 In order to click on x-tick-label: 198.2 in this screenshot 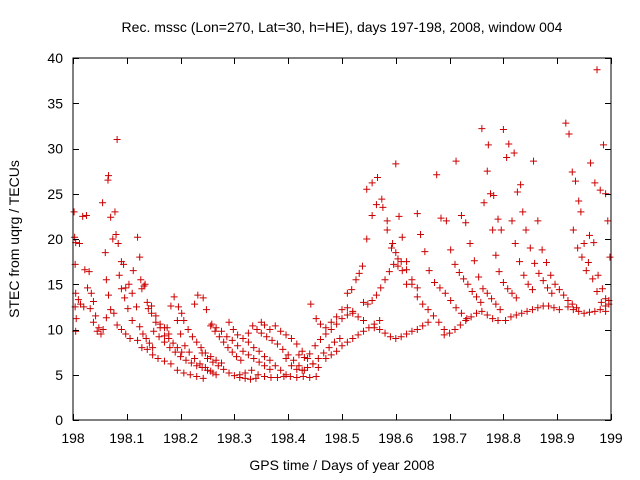, I will do `click(180, 438)`.